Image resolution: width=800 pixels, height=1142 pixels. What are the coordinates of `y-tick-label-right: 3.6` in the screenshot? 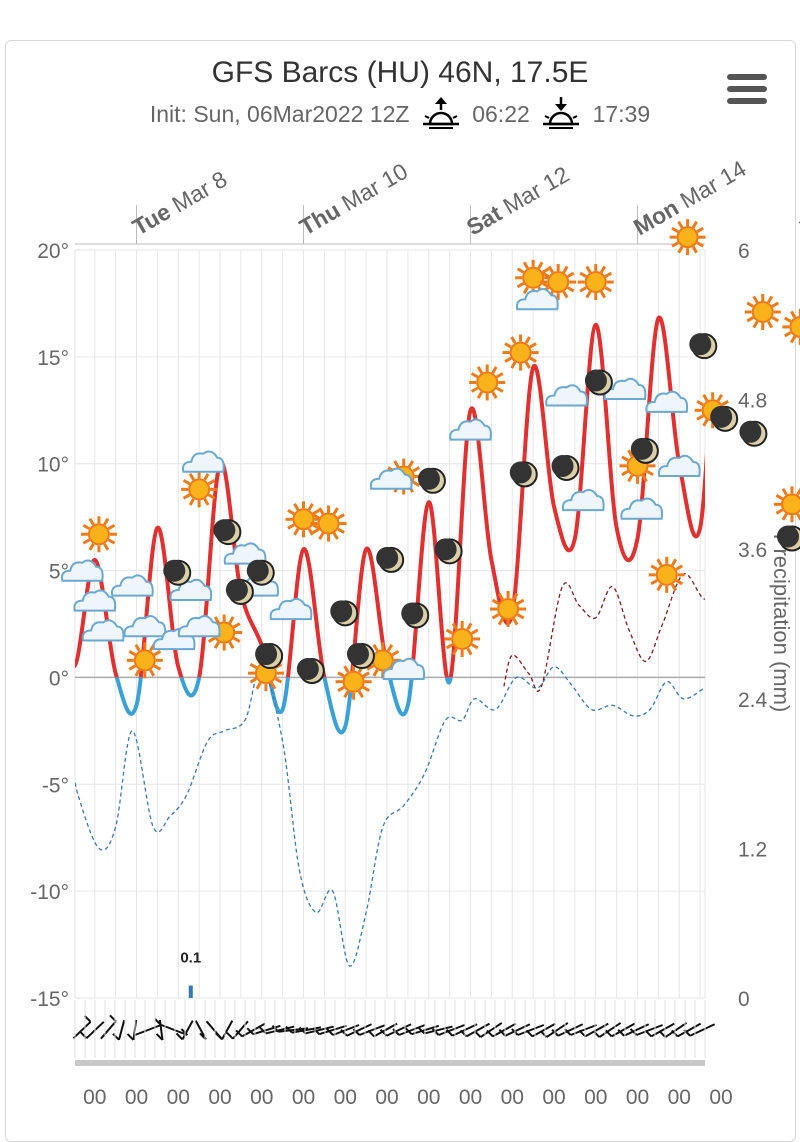 It's located at (752, 550).